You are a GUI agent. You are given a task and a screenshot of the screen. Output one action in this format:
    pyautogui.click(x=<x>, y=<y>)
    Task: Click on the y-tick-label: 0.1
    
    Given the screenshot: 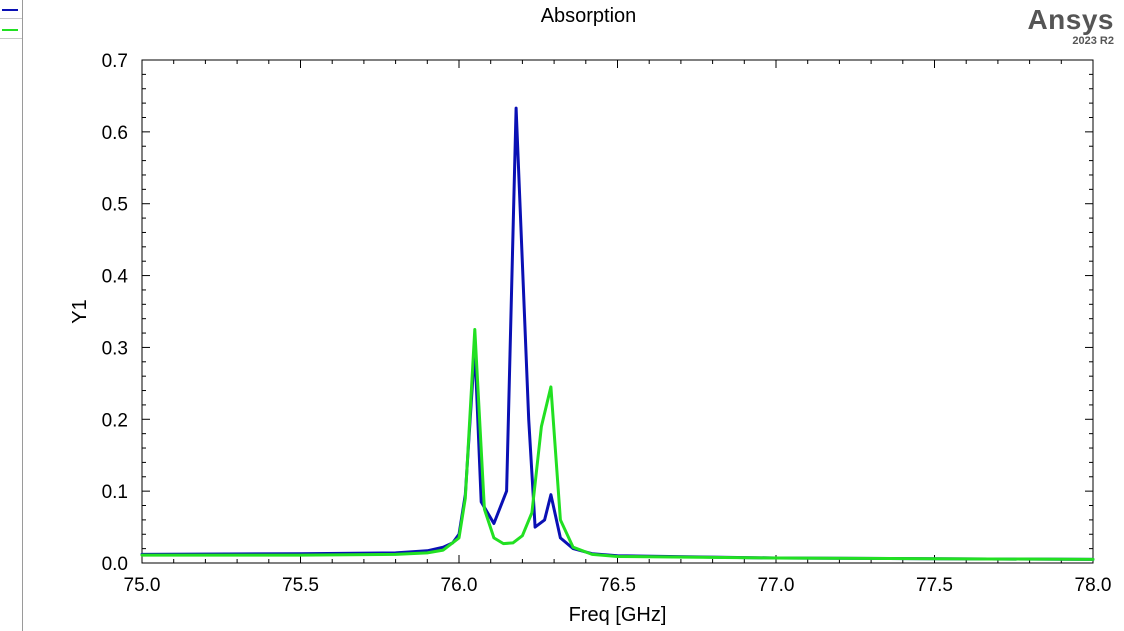 What is the action you would take?
    pyautogui.click(x=115, y=492)
    